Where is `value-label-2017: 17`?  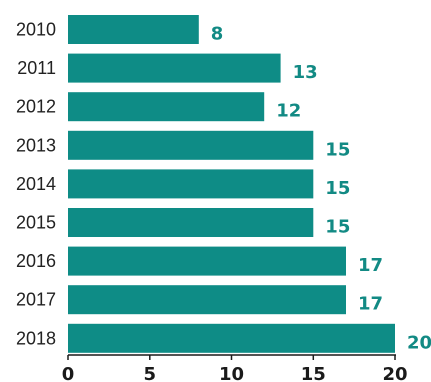
value-label-2017: 17 is located at coordinates (370, 304).